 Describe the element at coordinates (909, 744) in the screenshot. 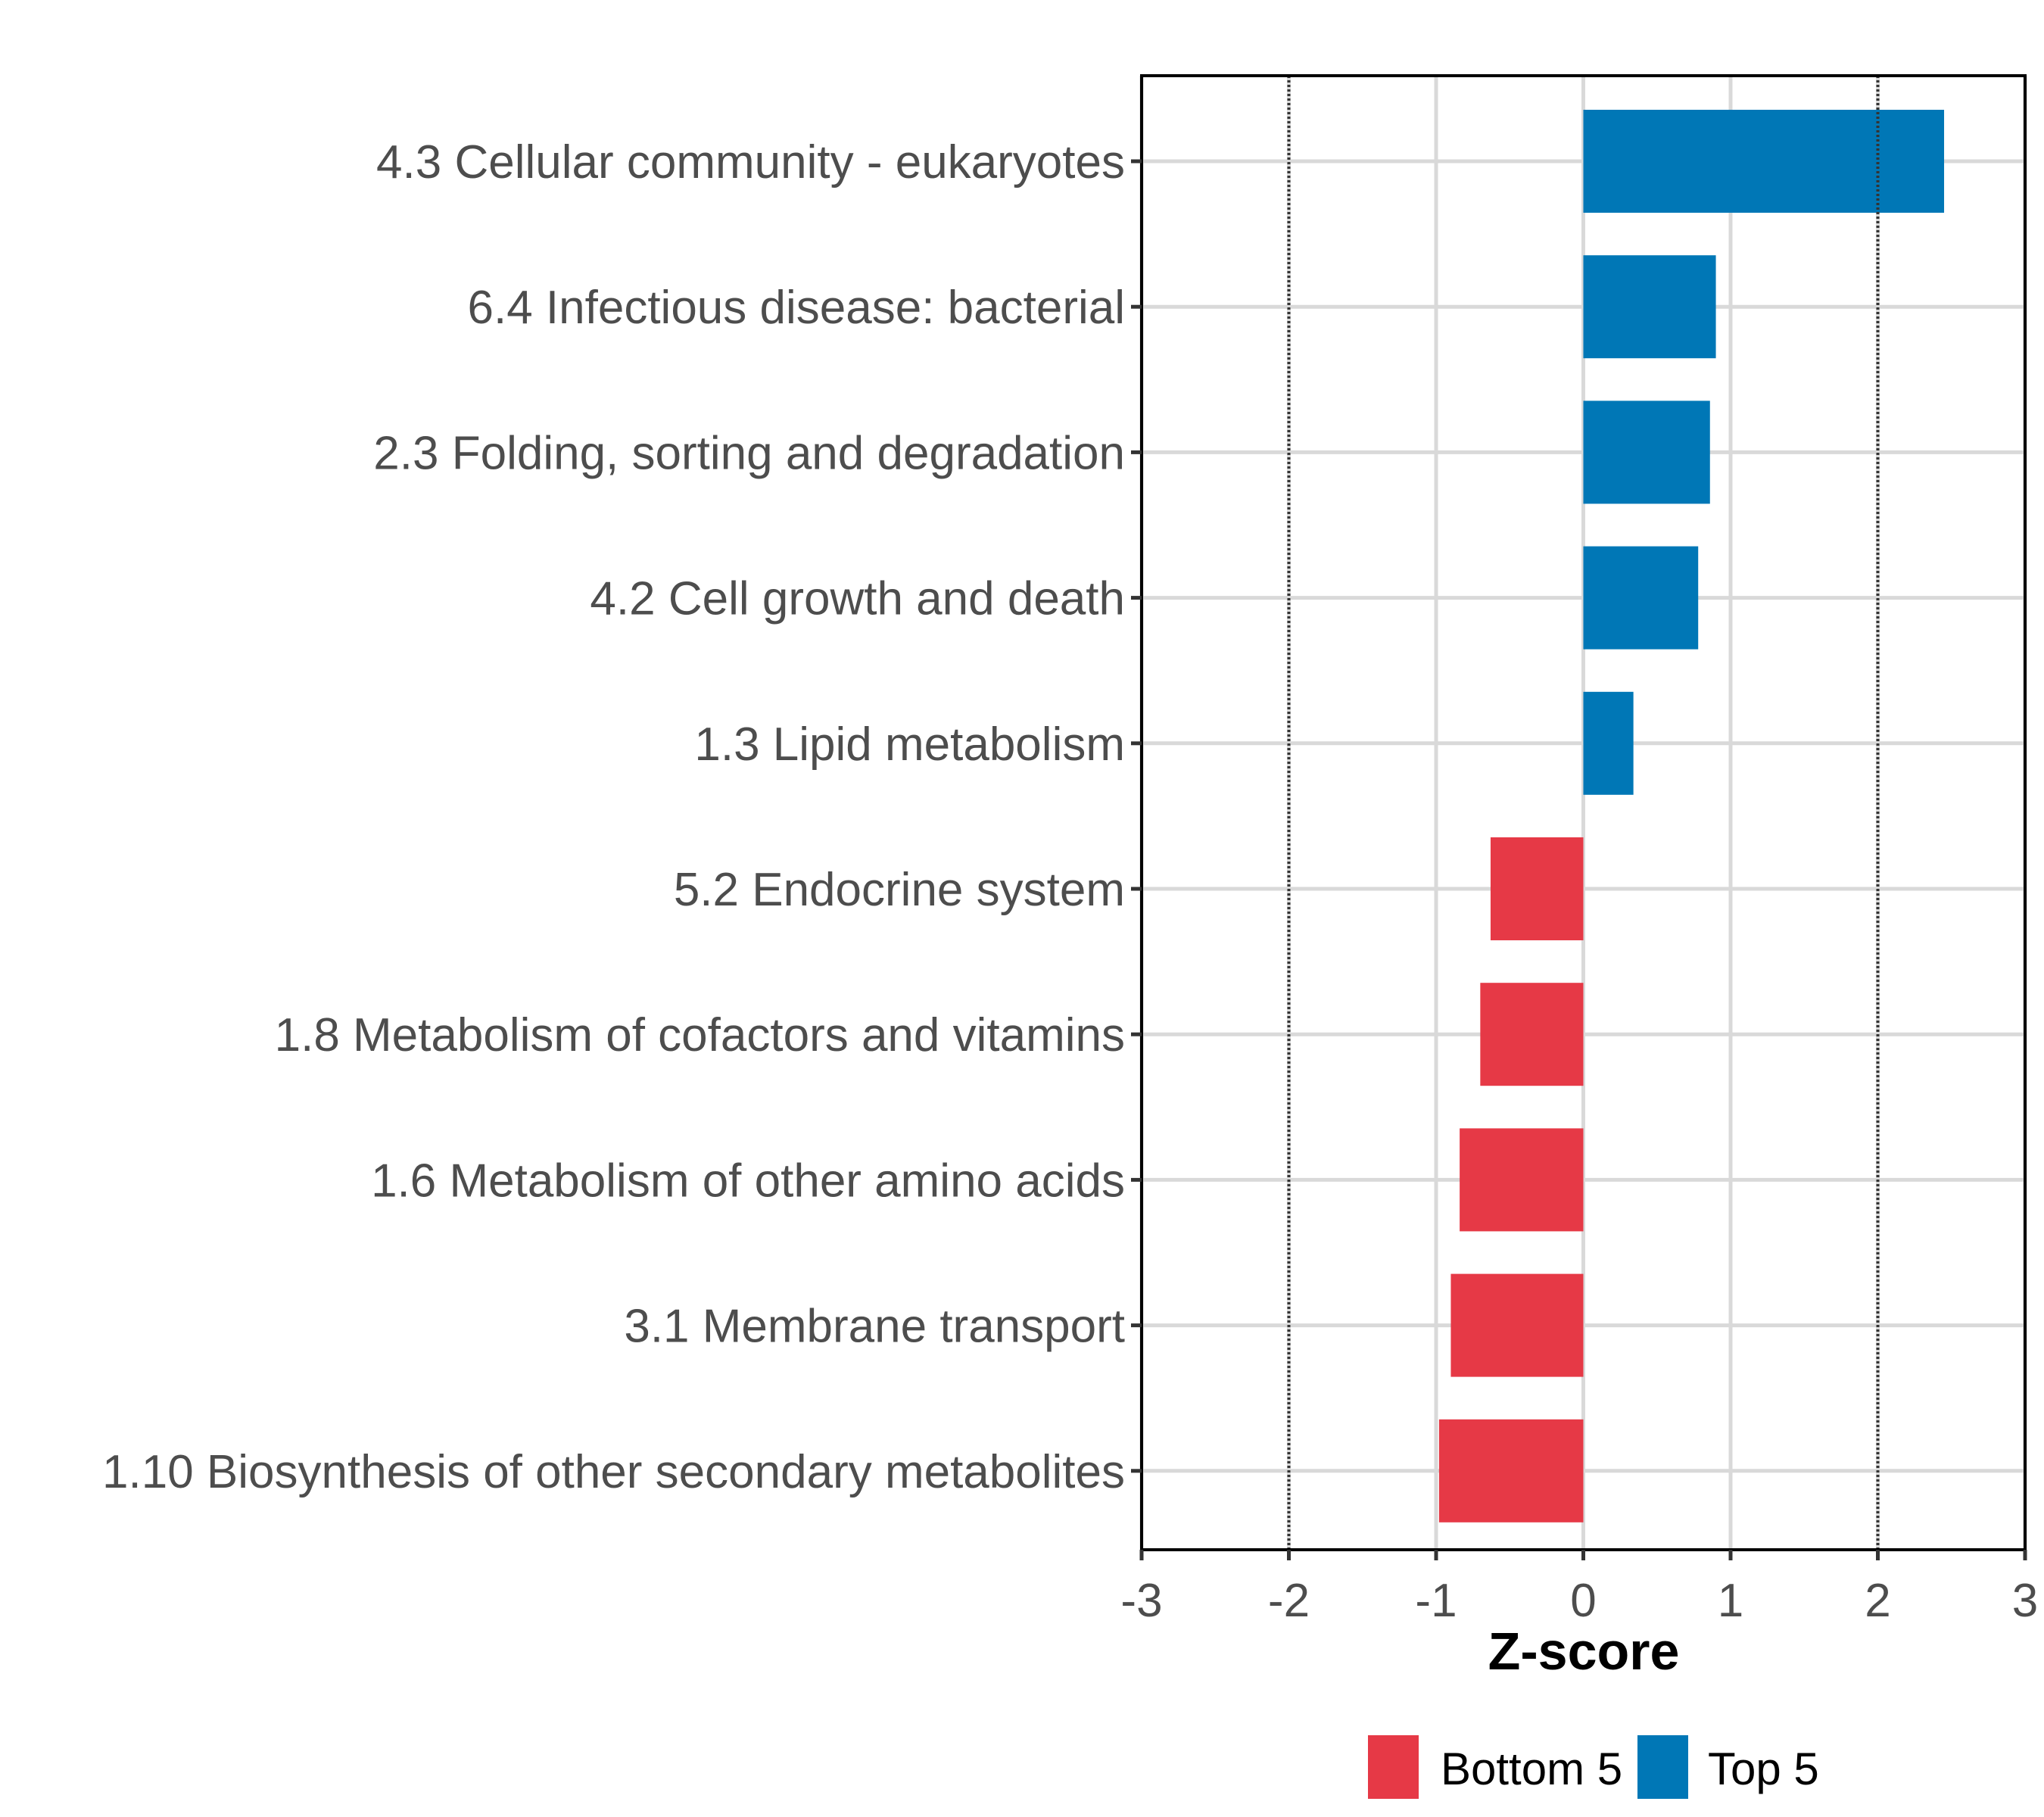

I see `y-tick-label: 1.3 Lipid metabolism` at that location.